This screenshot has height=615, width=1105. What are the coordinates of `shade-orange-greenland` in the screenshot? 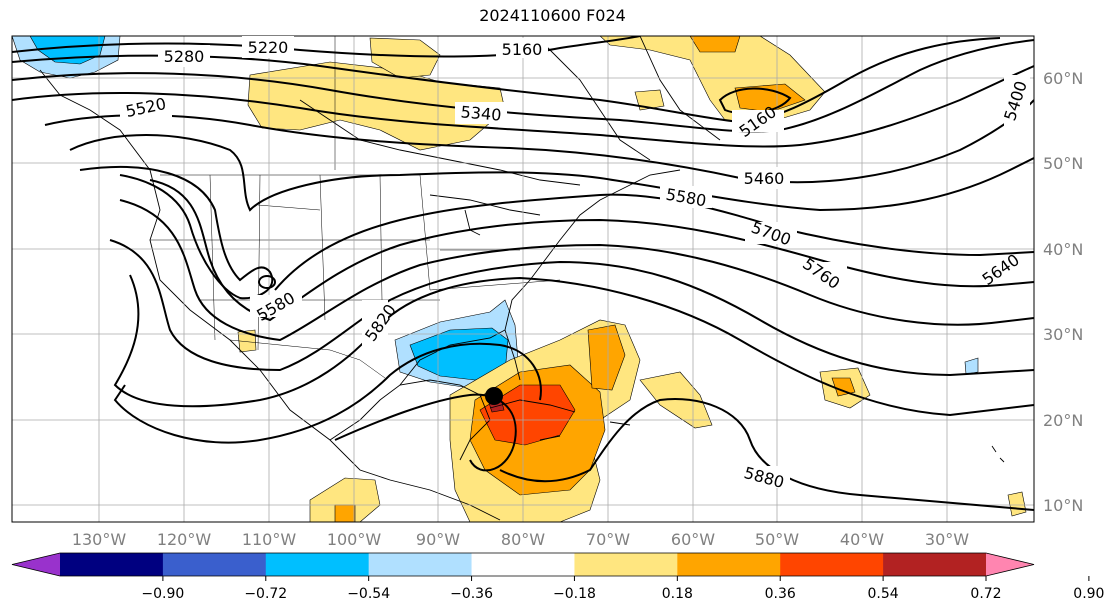 It's located at (715, 44).